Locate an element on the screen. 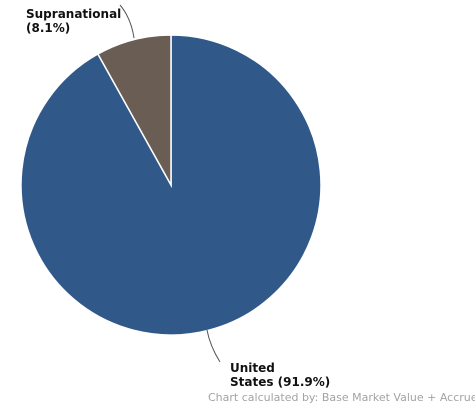 This screenshot has width=475, height=409. slice-label-line: Supranational is located at coordinates (73, 14).